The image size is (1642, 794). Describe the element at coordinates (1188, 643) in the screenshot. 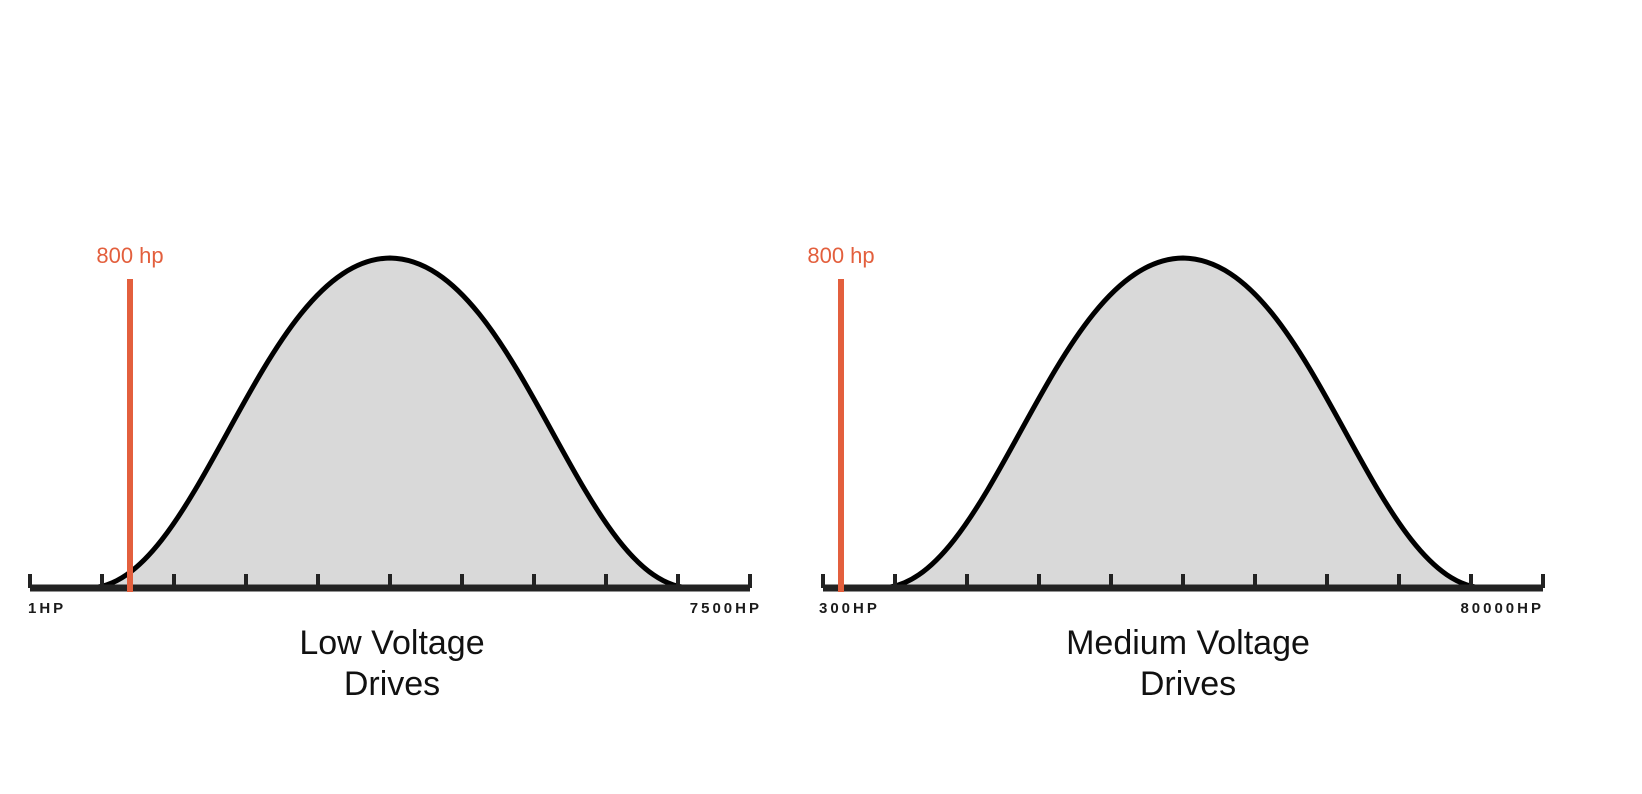

I see `caption-line-1: Medium Voltage` at that location.